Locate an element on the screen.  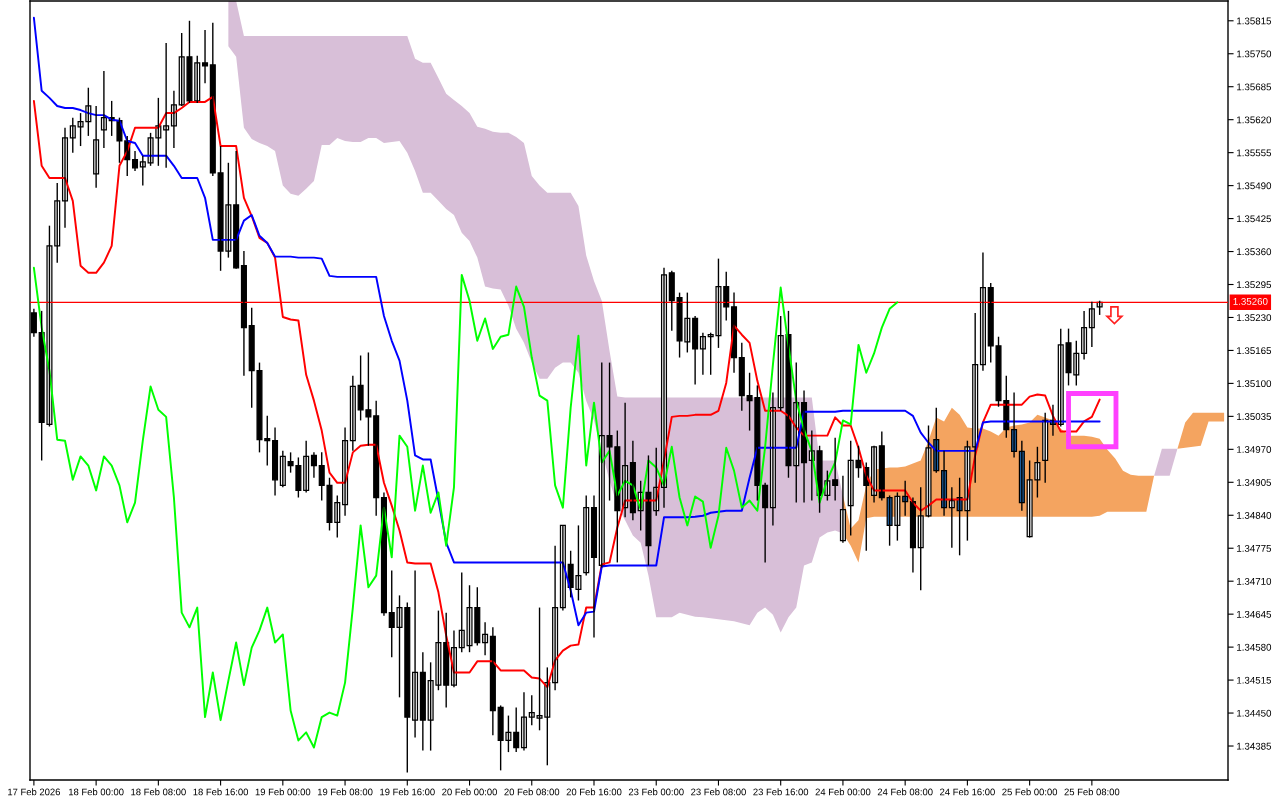
y-tick-label: 1.34905 is located at coordinates (1254, 482).